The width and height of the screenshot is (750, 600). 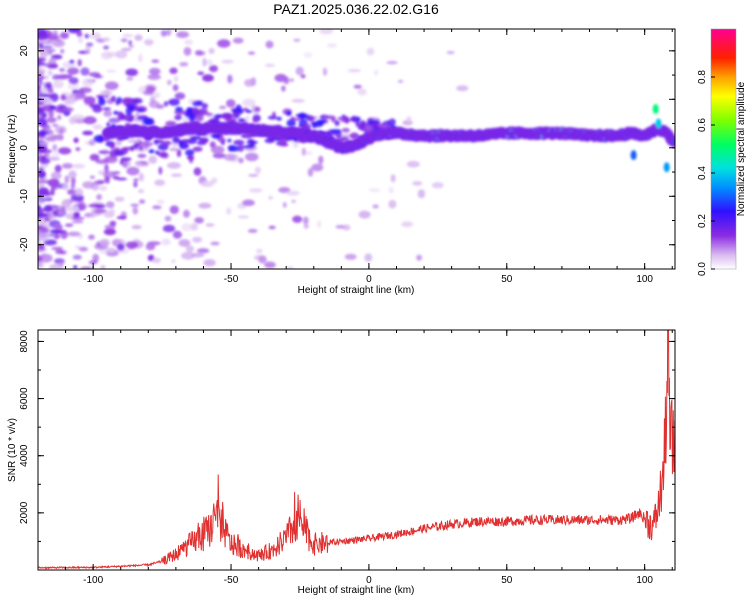 What do you see at coordinates (369, 279) in the screenshot?
I see `spec-xtick-label-2: 0` at bounding box center [369, 279].